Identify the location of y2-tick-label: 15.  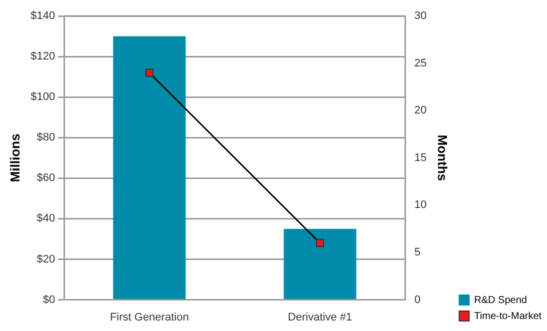
(420, 158).